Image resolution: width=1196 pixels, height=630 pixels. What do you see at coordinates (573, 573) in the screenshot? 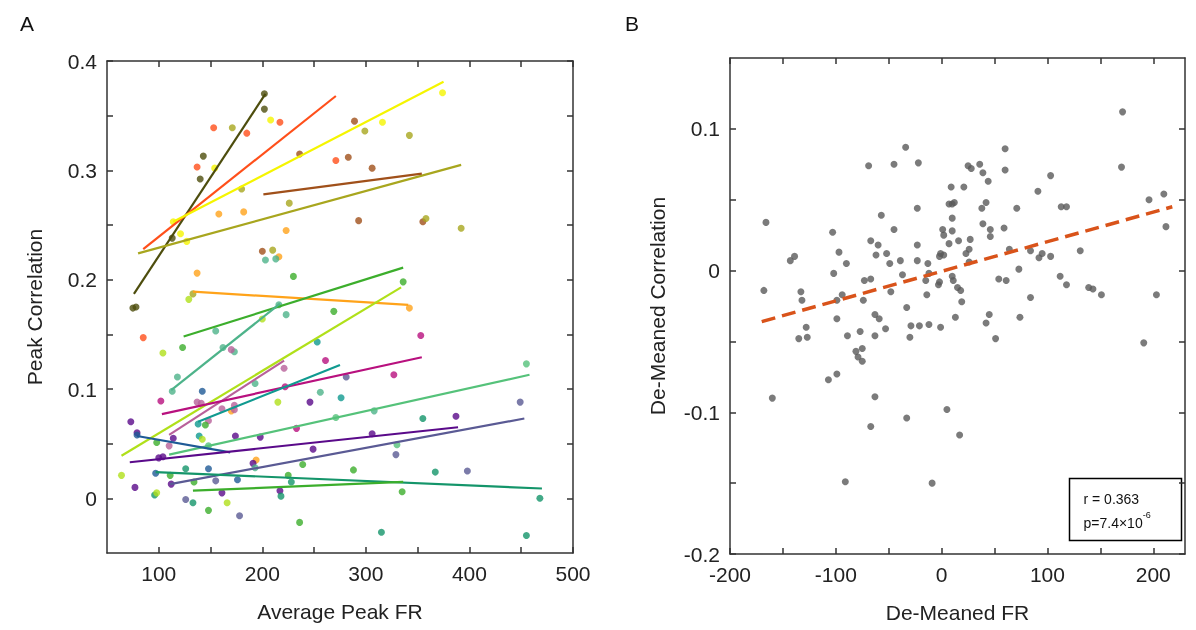
I see `x-tick-label: 500` at bounding box center [573, 573].